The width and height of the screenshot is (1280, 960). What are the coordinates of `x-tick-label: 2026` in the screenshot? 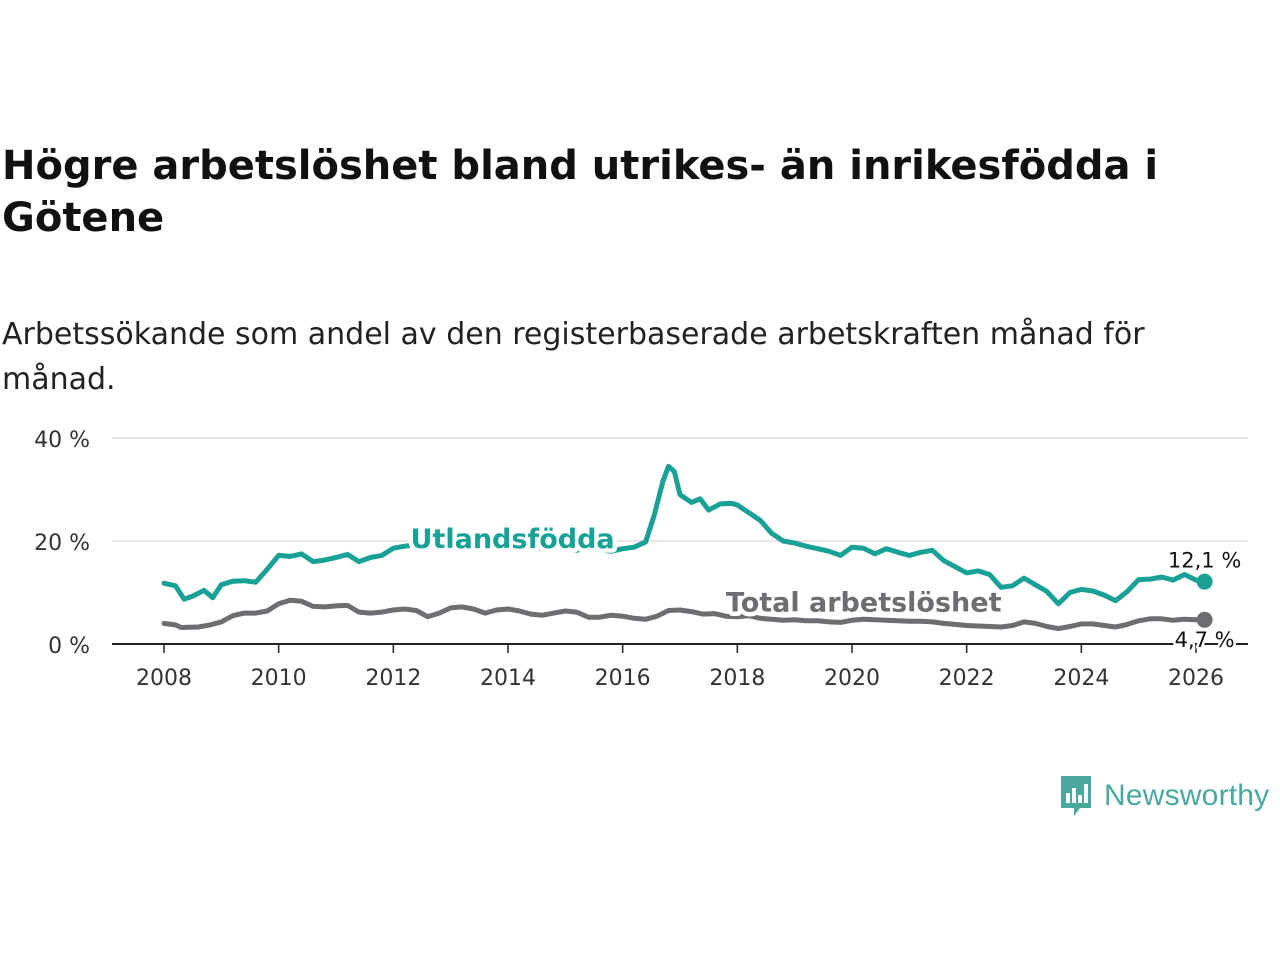 It's located at (1196, 678).